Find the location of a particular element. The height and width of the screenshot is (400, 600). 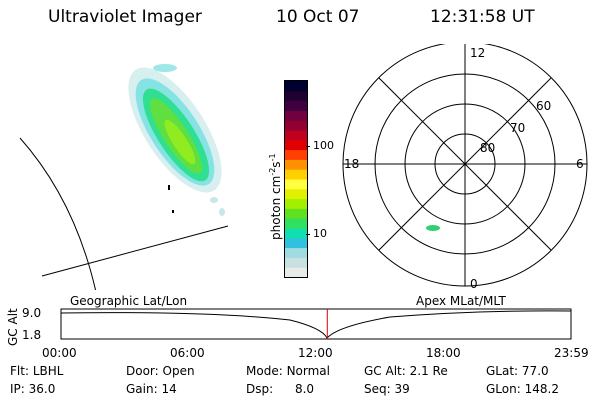

altitude-timeline is located at coordinates (316, 324).